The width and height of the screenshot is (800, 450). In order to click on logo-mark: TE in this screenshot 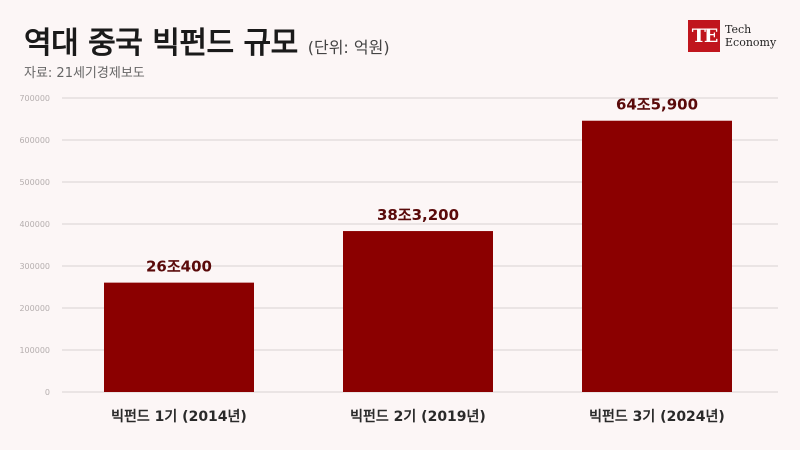, I will do `click(704, 36)`.